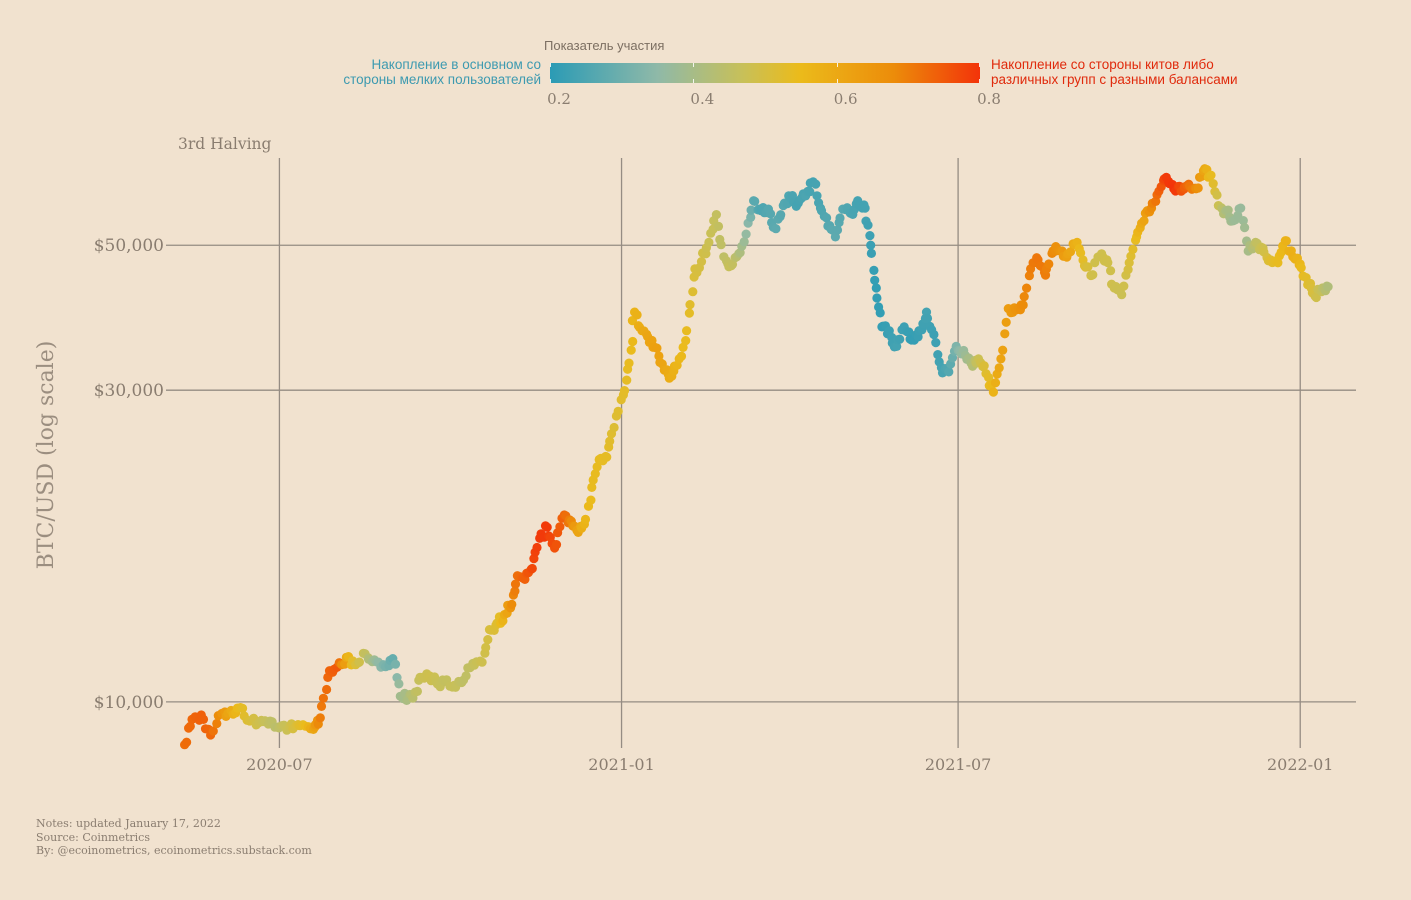  What do you see at coordinates (621, 764) in the screenshot?
I see `x-tick-label: 2021-01` at bounding box center [621, 764].